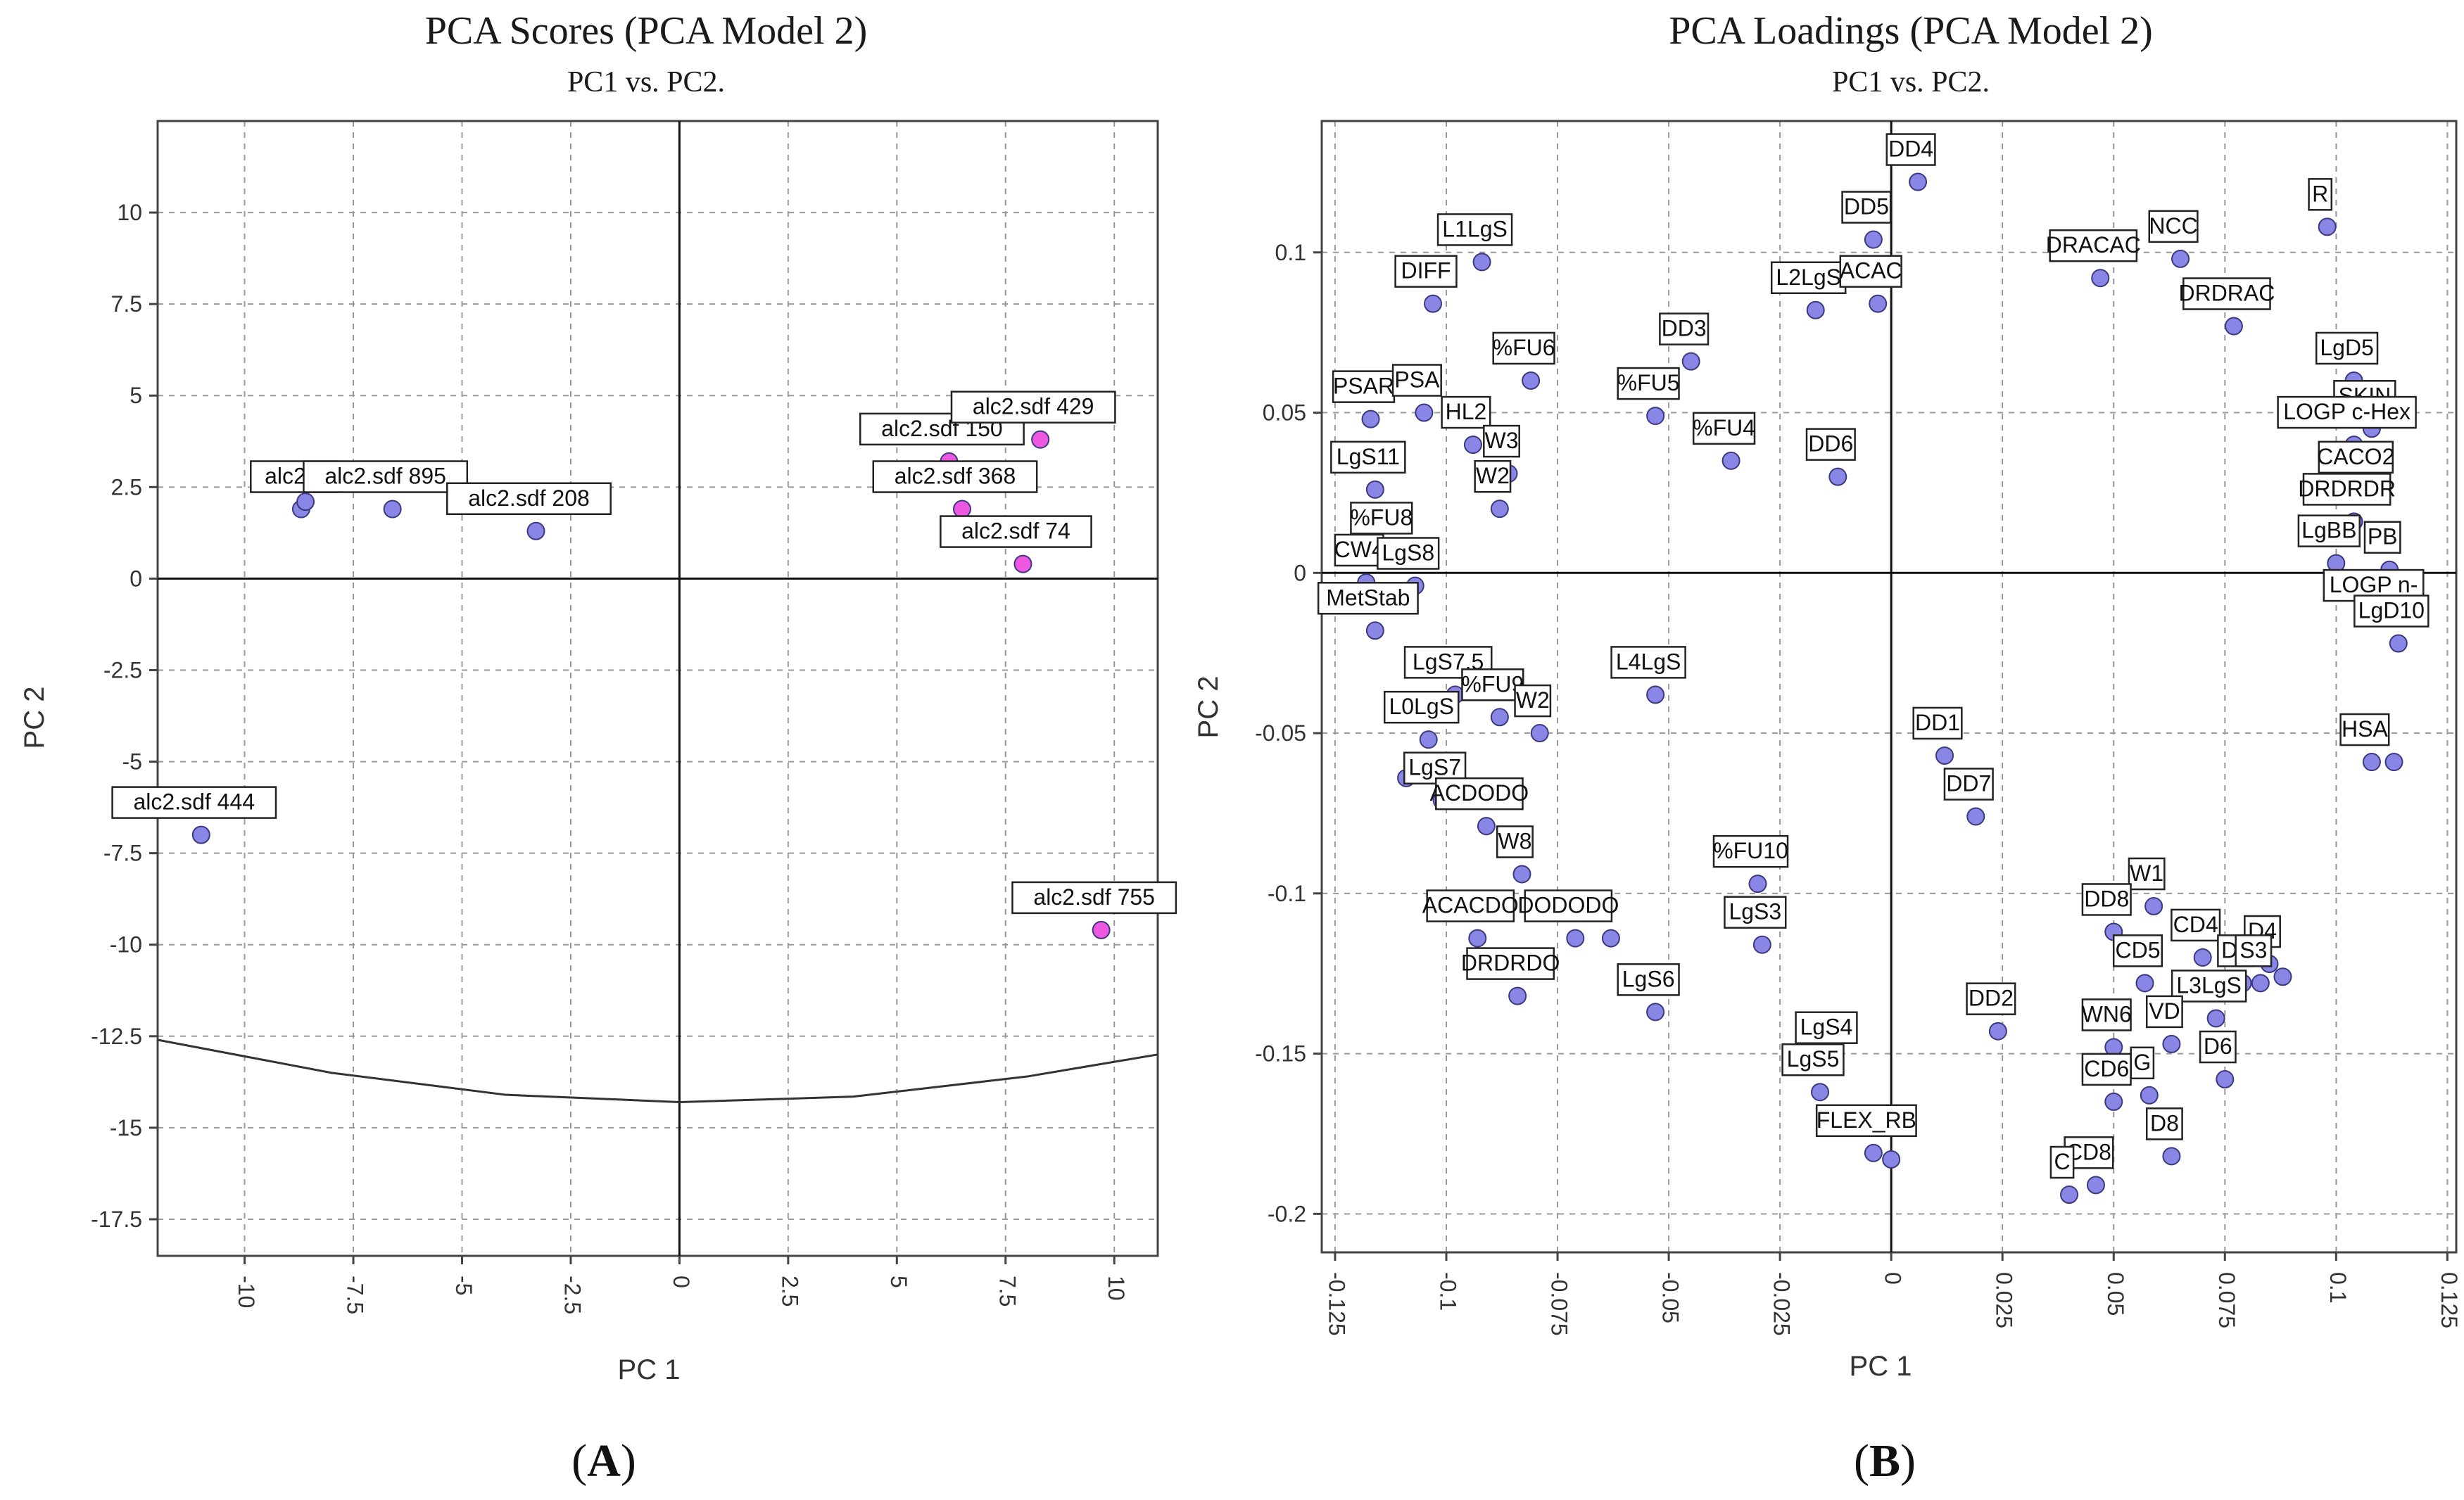  I want to click on y-tick-label: 0.05, so click(1284, 413).